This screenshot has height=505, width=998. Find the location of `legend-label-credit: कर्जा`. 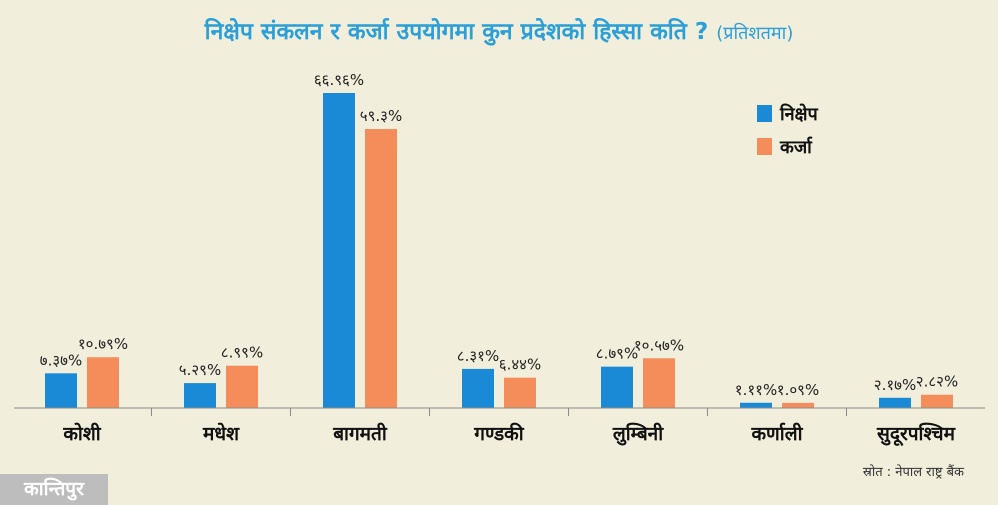

legend-label-credit: कर्जा is located at coordinates (796, 147).